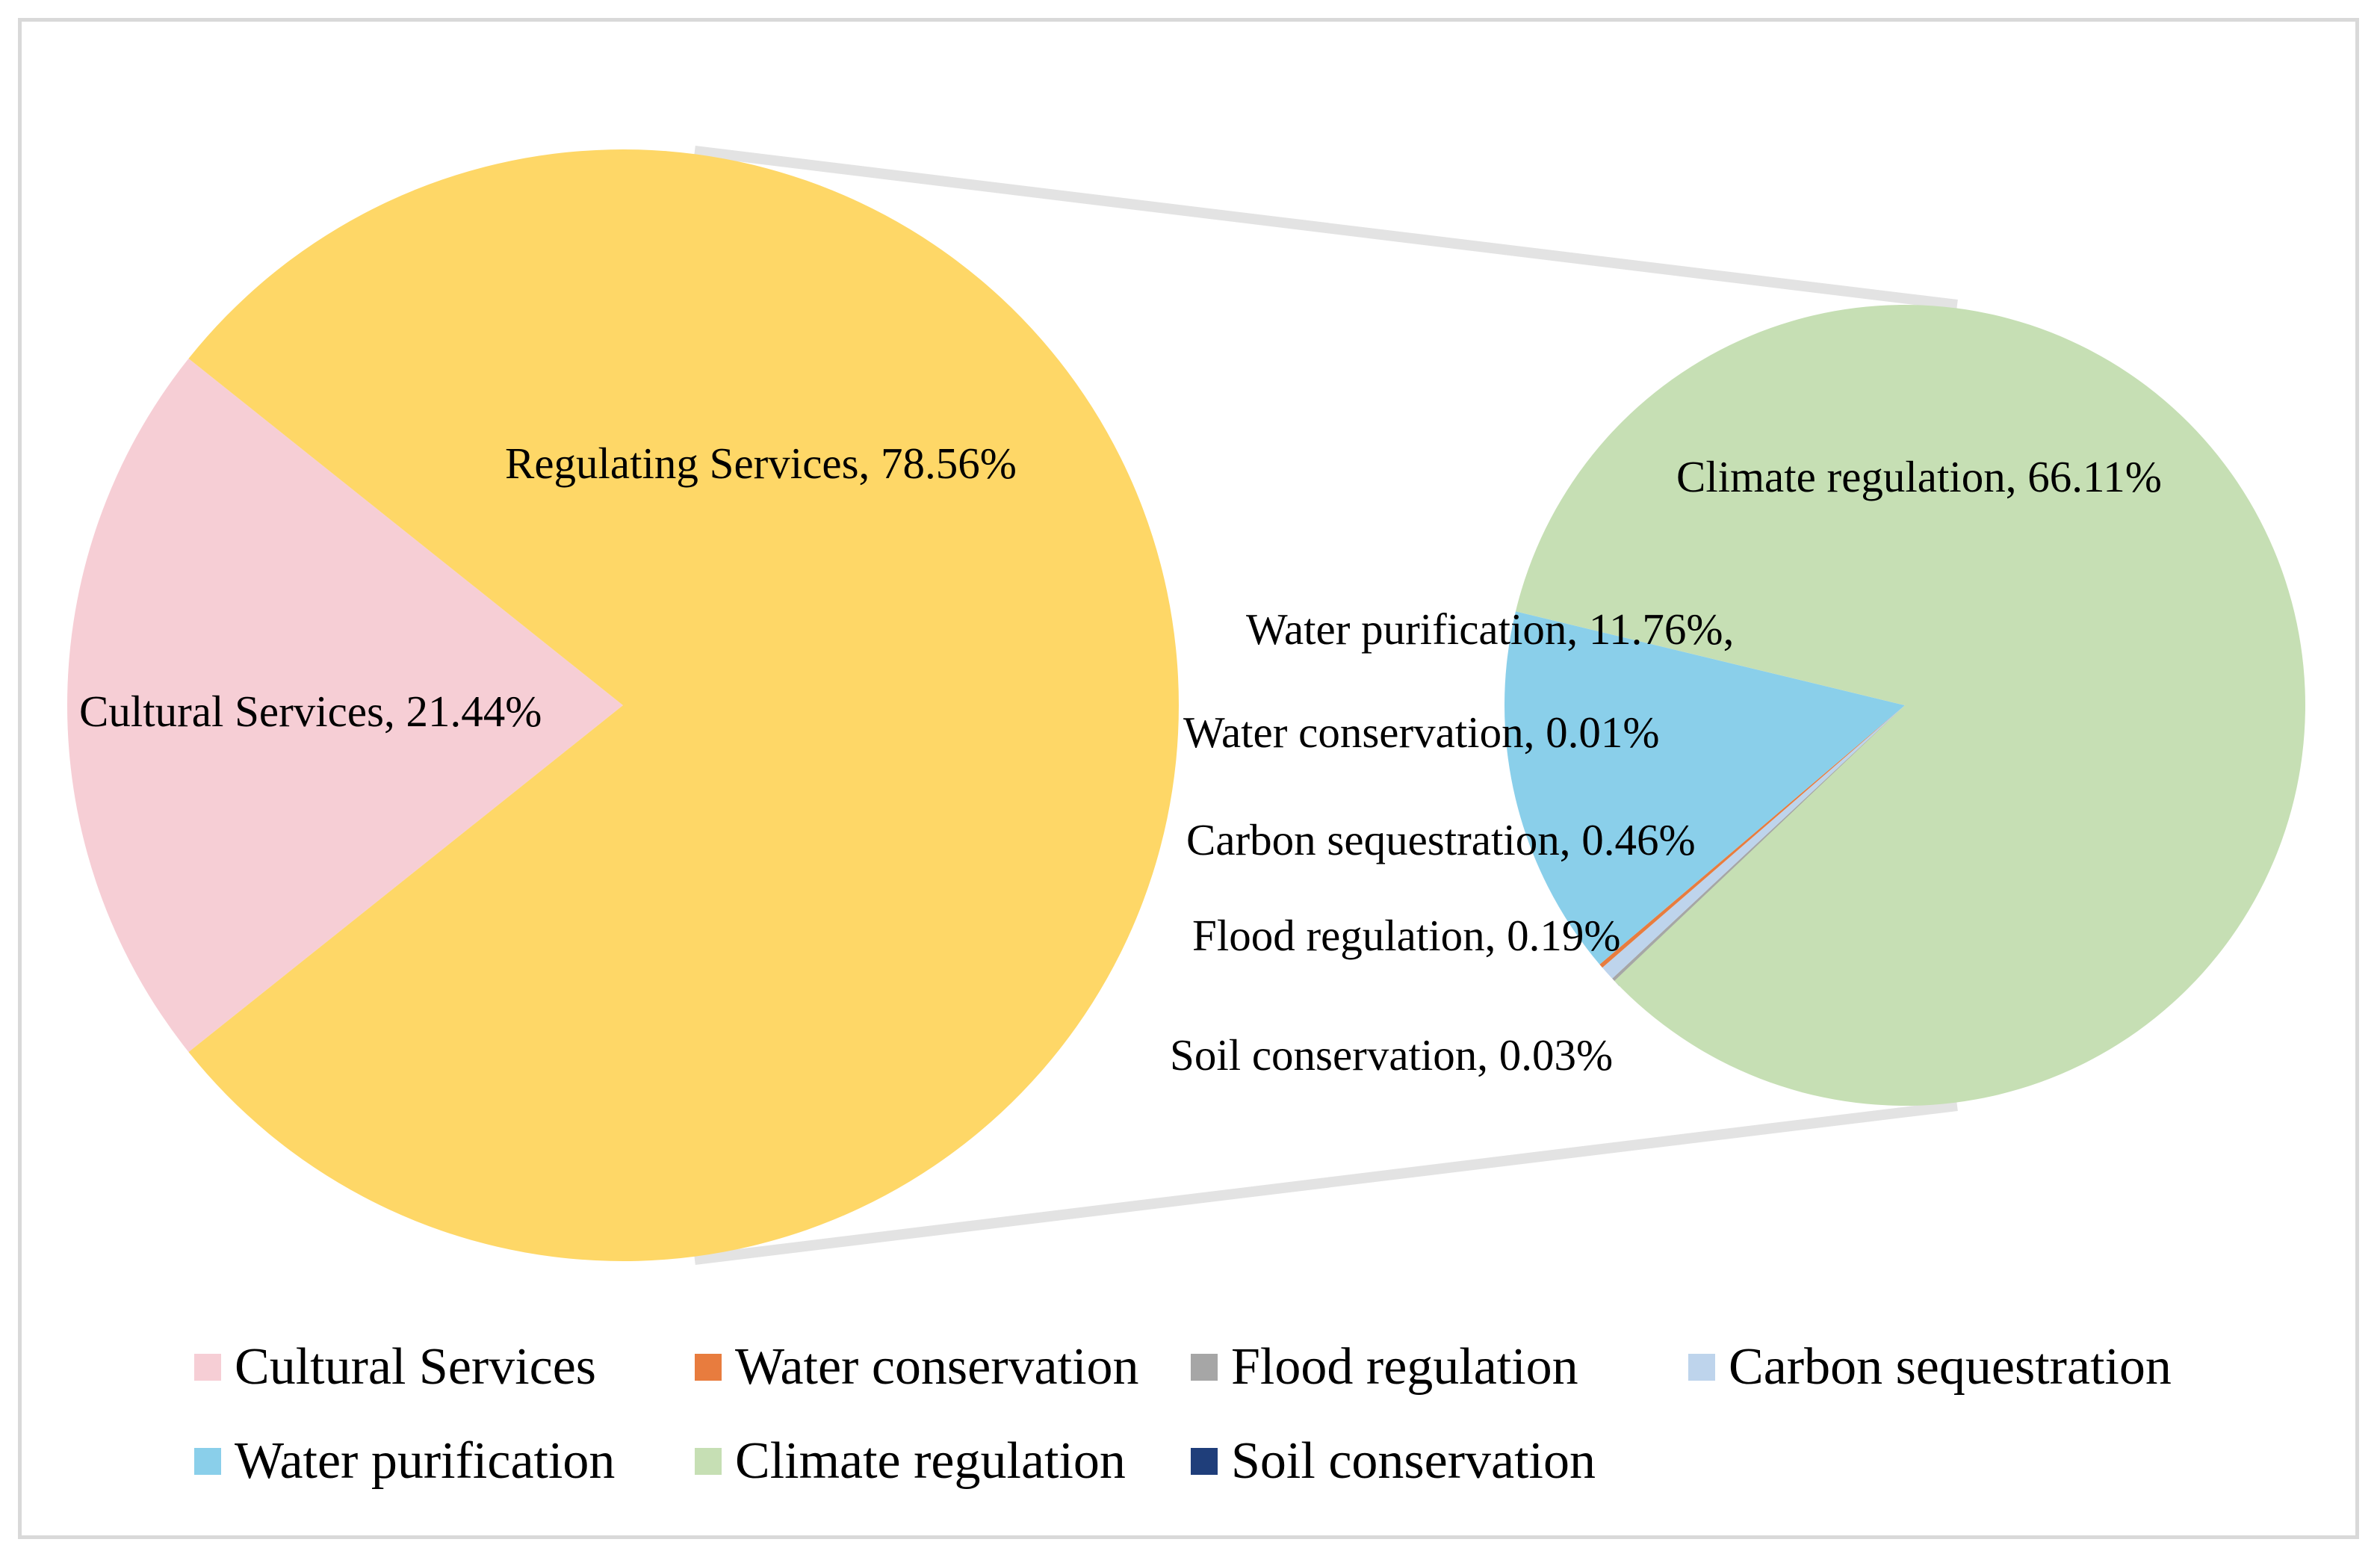  I want to click on sub-pie-slice-conservation, so click(1752, 836).